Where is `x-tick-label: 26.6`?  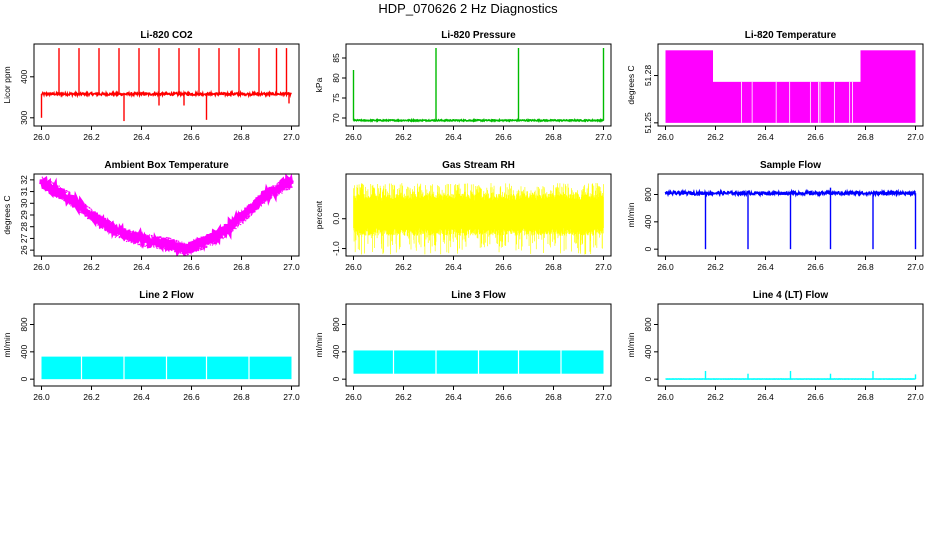 x-tick-label: 26.6 is located at coordinates (503, 137).